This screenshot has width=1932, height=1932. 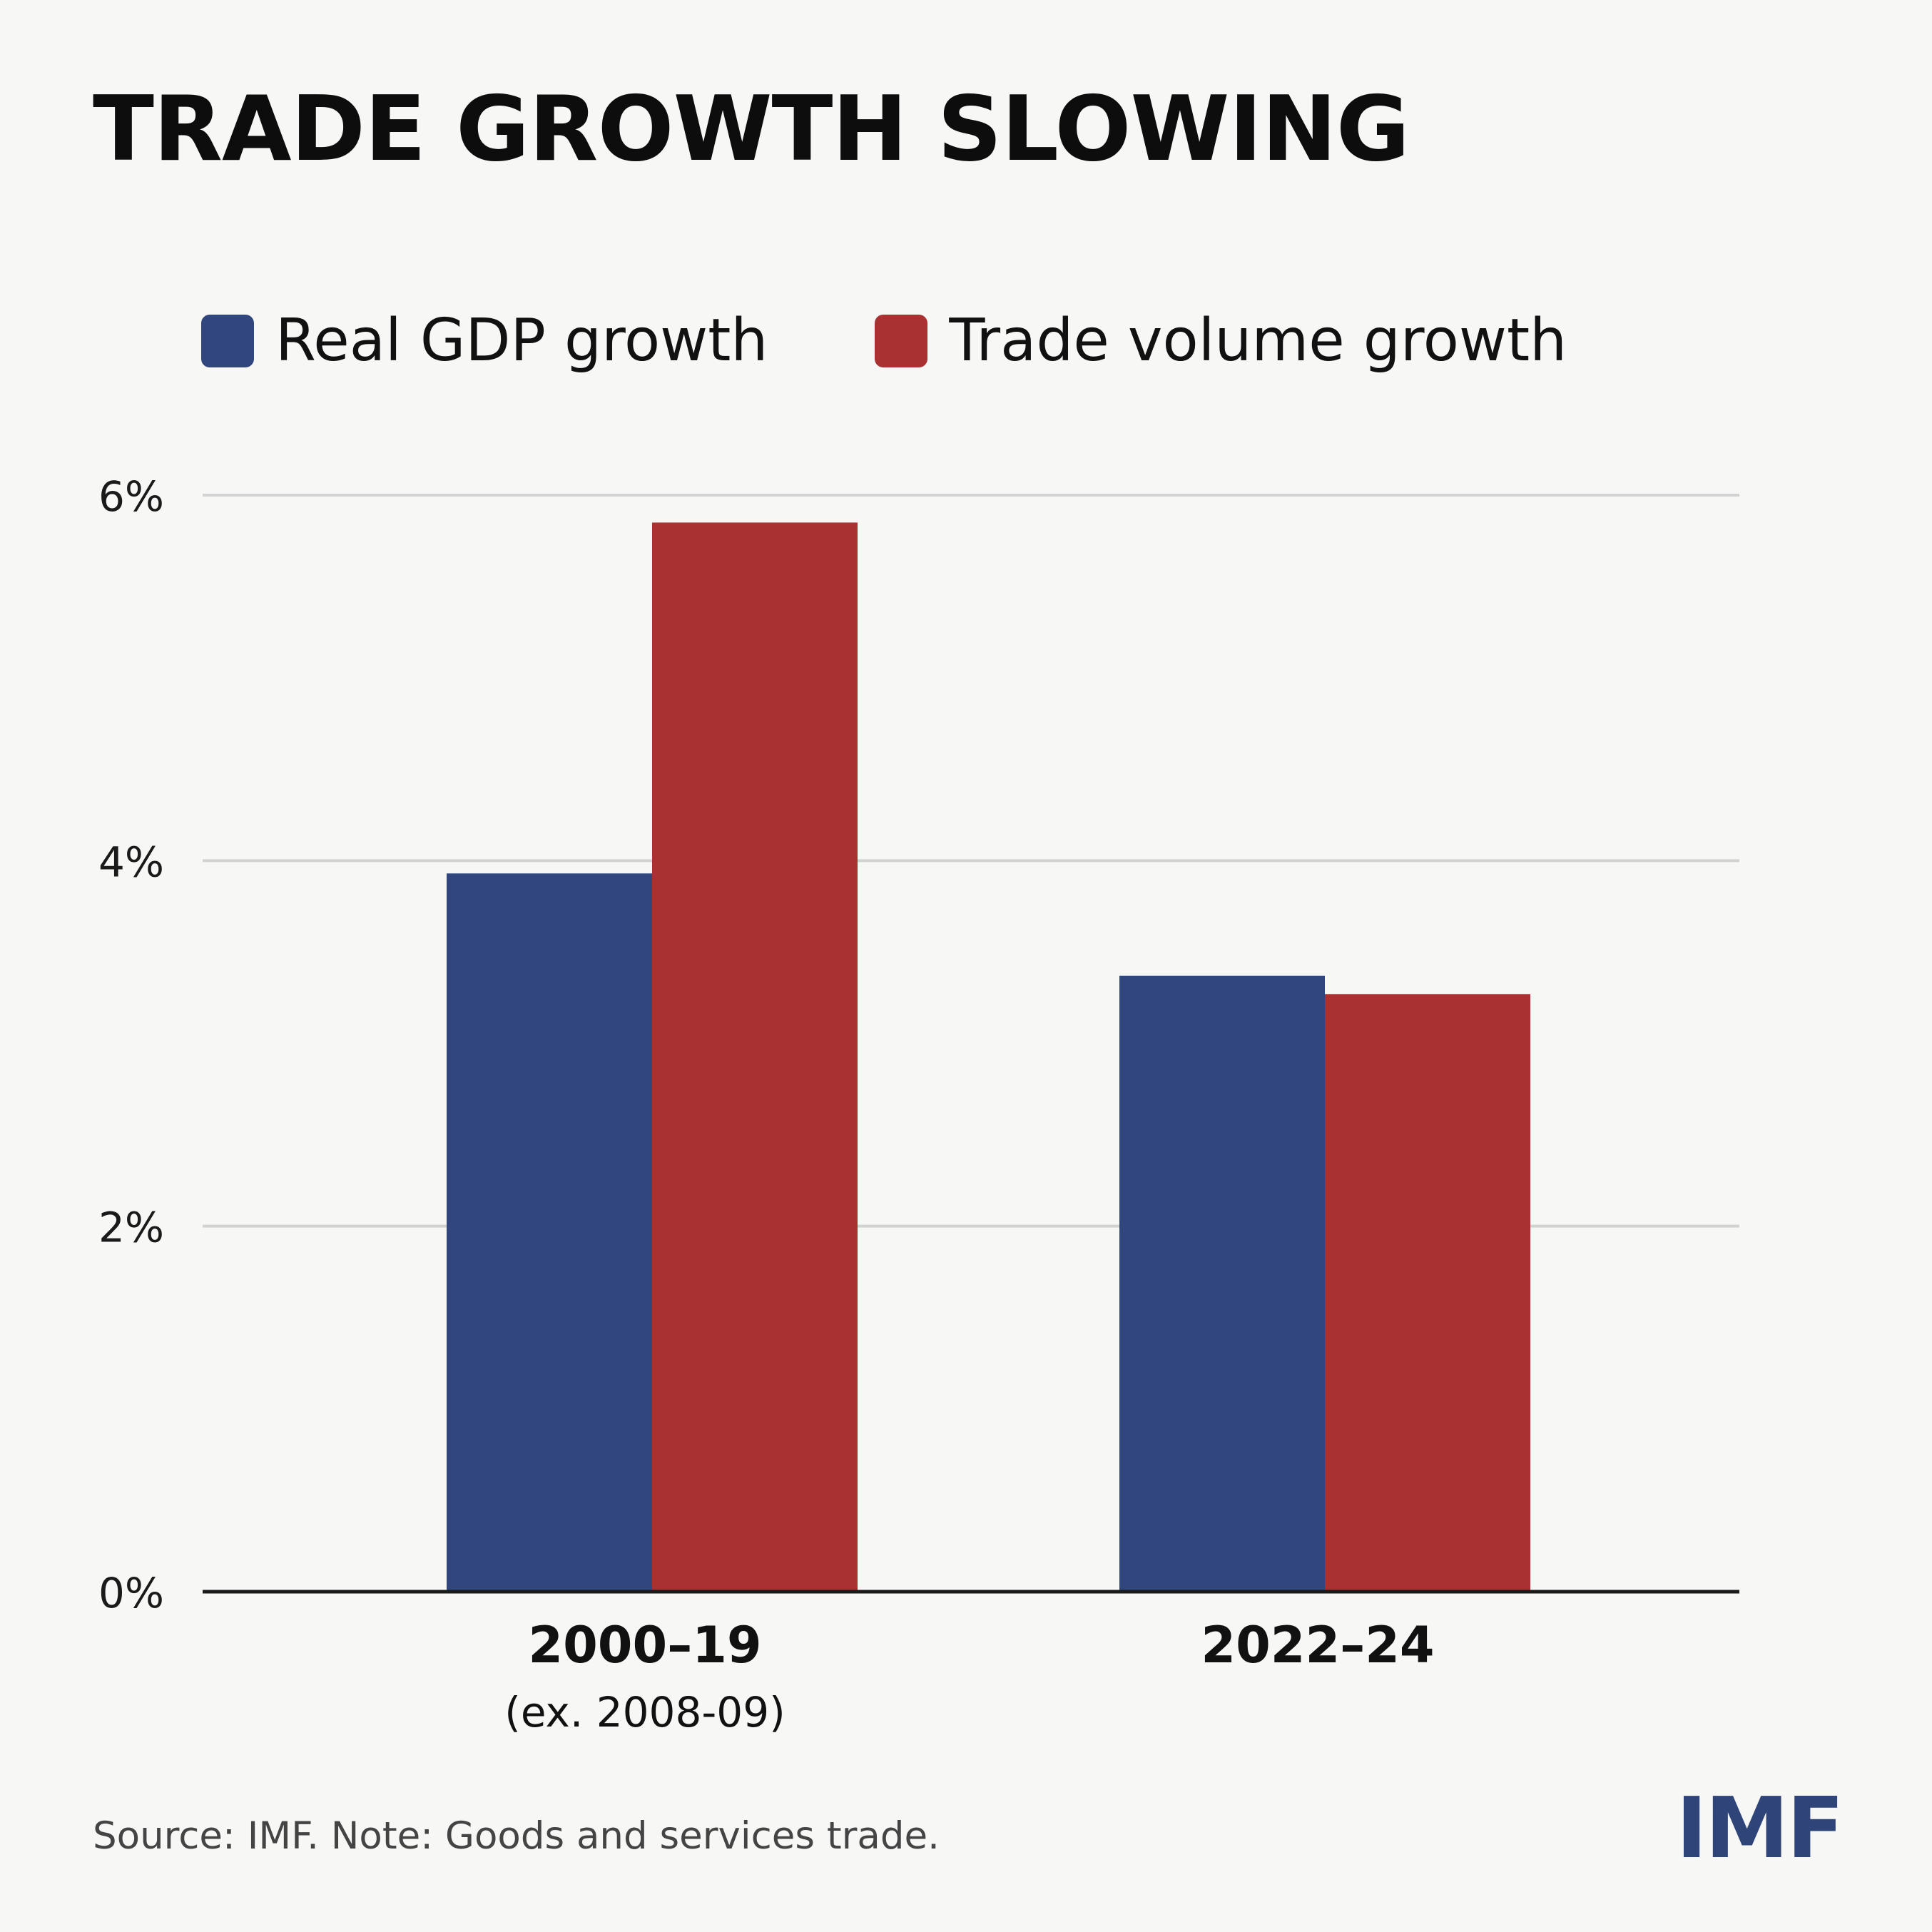 What do you see at coordinates (644, 1645) in the screenshot?
I see `x-tick-label: 2000–19` at bounding box center [644, 1645].